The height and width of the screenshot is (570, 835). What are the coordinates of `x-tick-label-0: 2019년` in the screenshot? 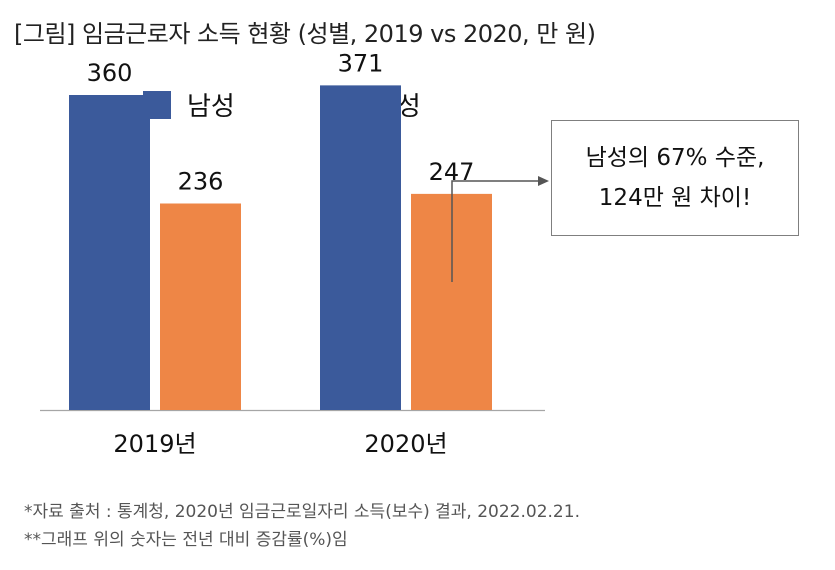 It's located at (154, 444).